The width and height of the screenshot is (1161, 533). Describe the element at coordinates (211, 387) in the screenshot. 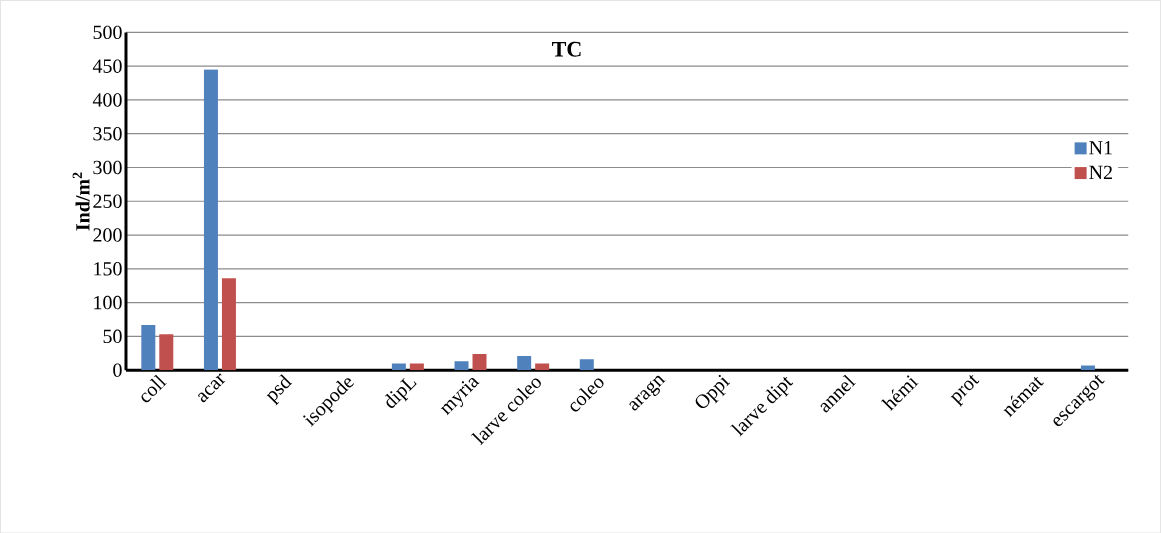

I see `x-tick-label: acar` at that location.